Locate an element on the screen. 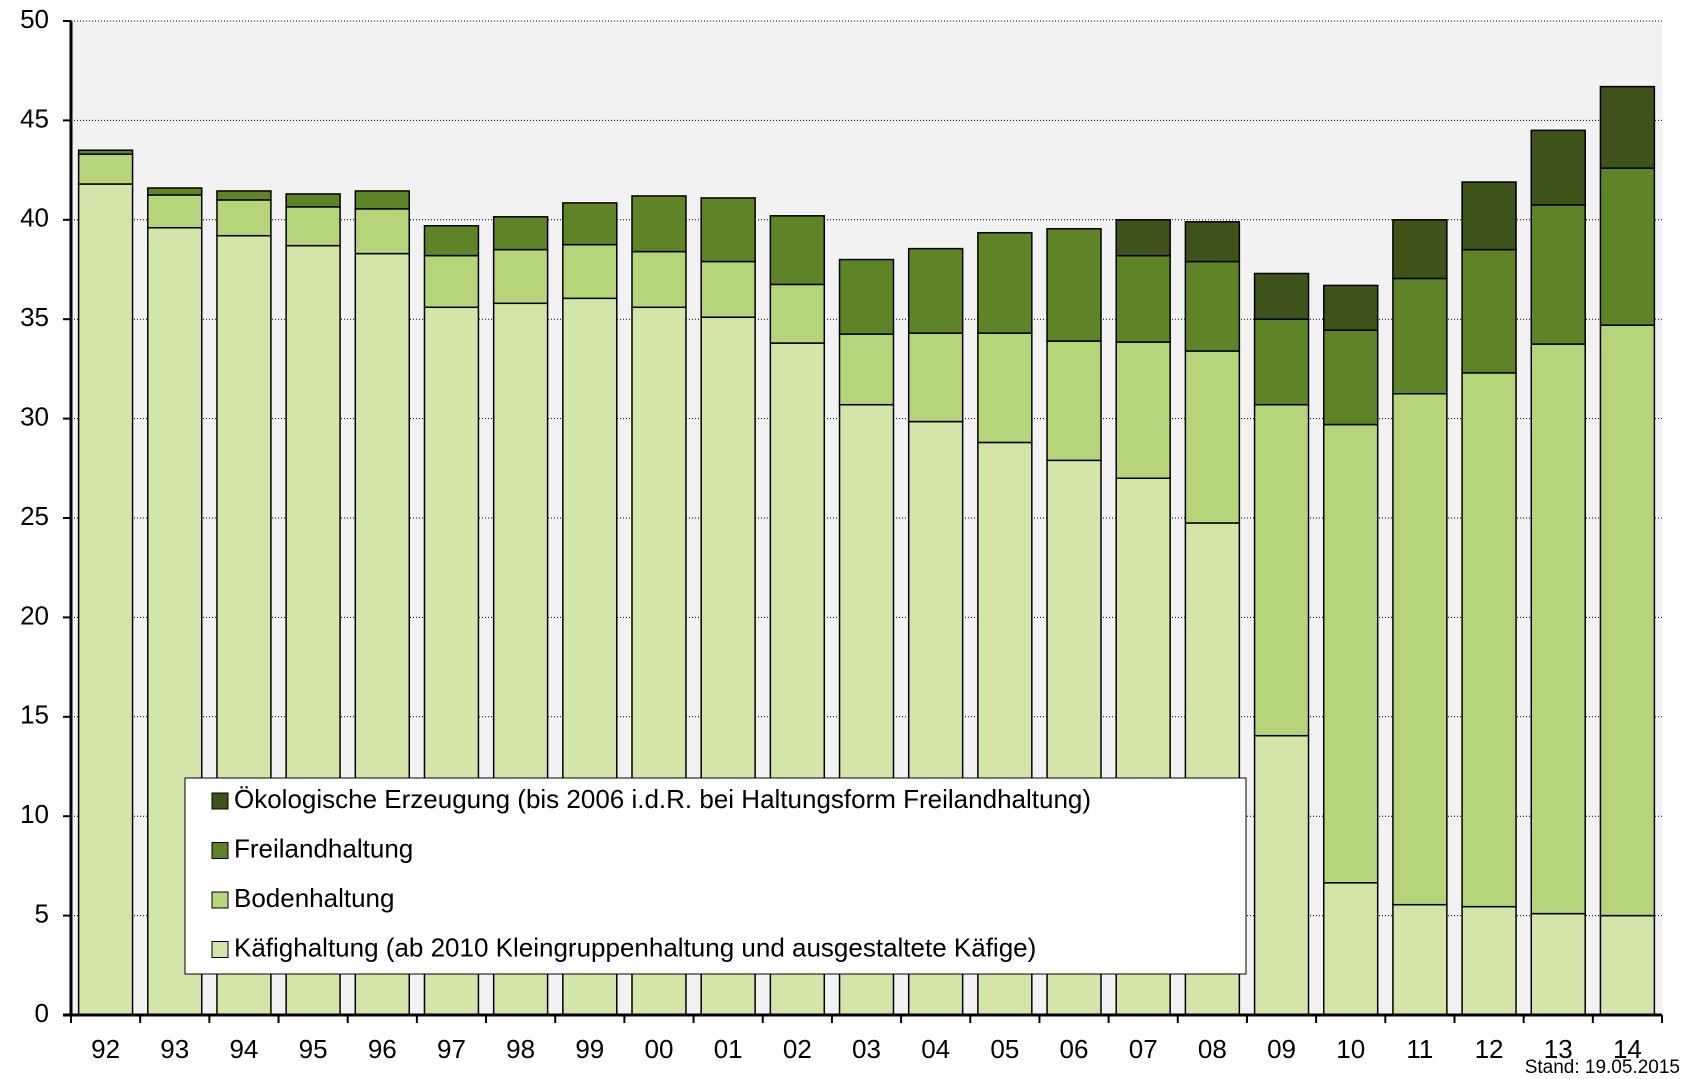  x-tick-label: 00 is located at coordinates (659, 1049).